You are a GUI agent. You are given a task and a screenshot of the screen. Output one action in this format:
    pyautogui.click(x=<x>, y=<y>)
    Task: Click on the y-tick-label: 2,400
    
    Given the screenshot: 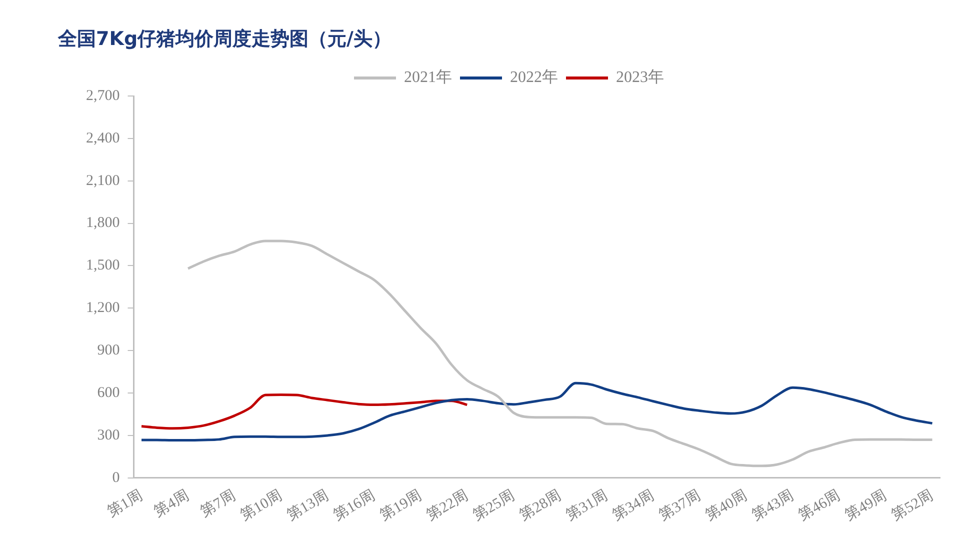 What is the action you would take?
    pyautogui.click(x=103, y=138)
    